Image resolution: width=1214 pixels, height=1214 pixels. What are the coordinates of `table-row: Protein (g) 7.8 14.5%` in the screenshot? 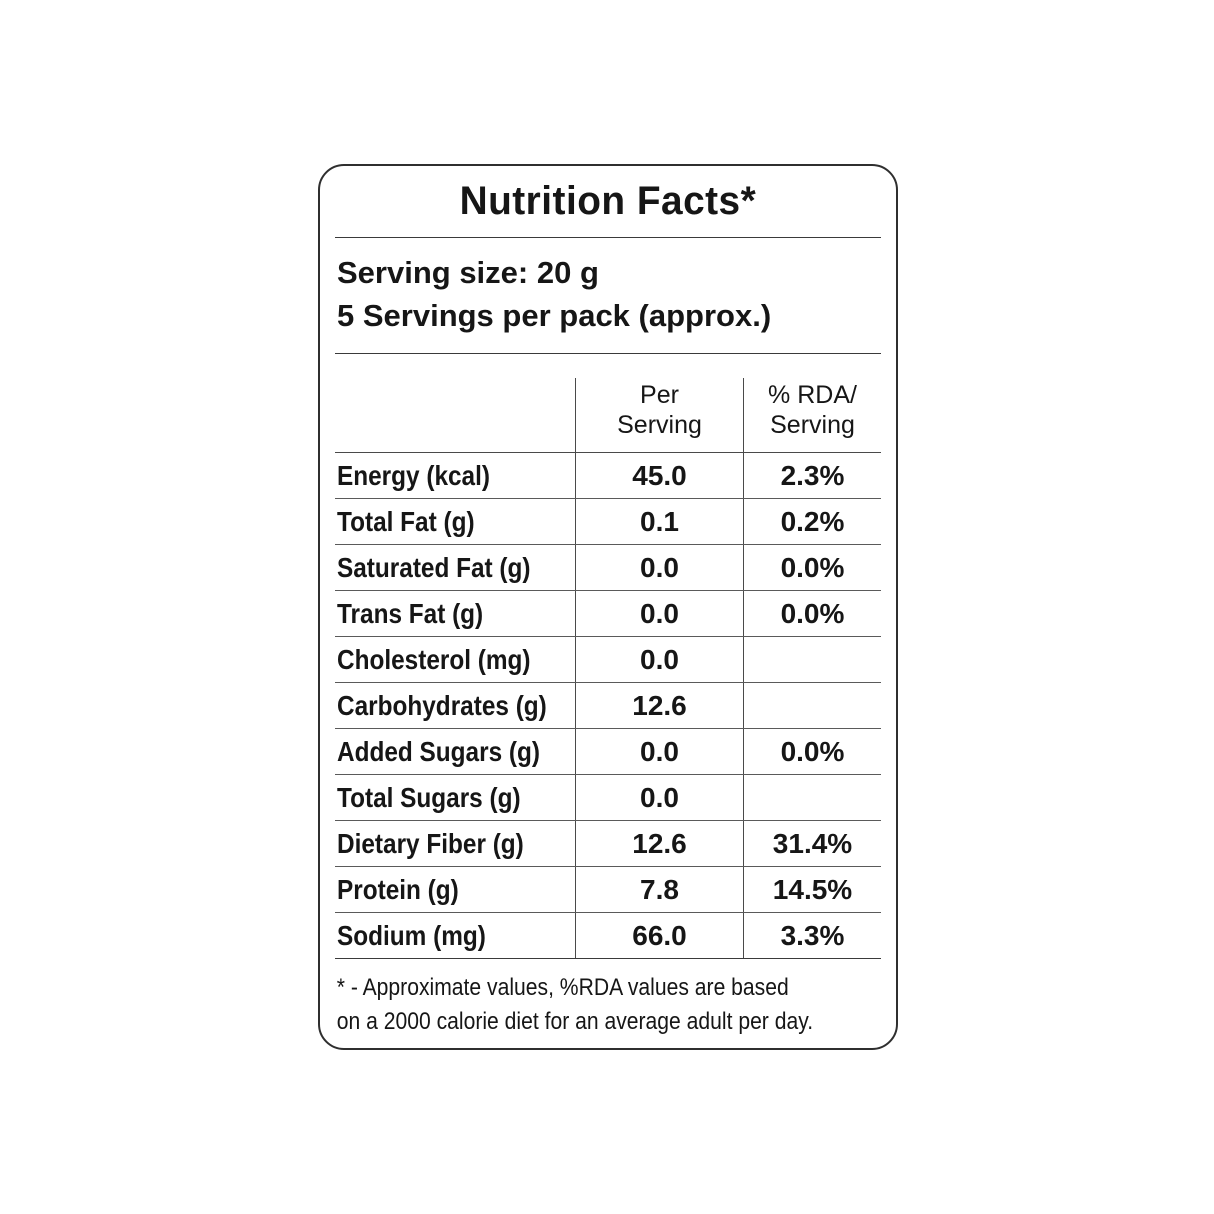 It's located at (608, 890).